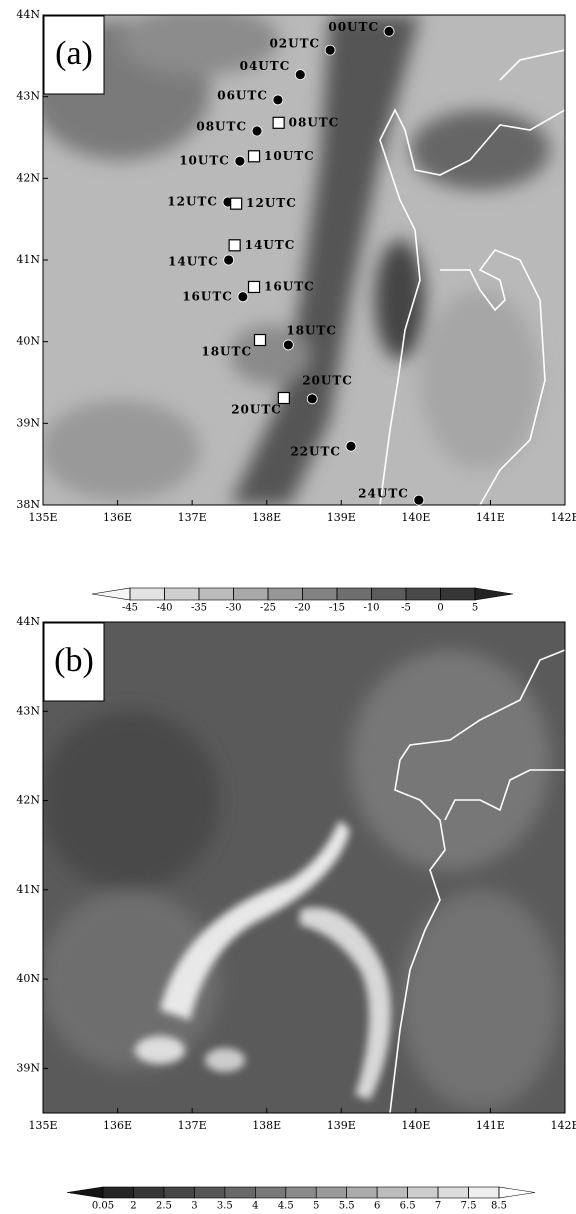 The width and height of the screenshot is (576, 1214). I want to click on colorbar-label: -20, so click(302, 608).